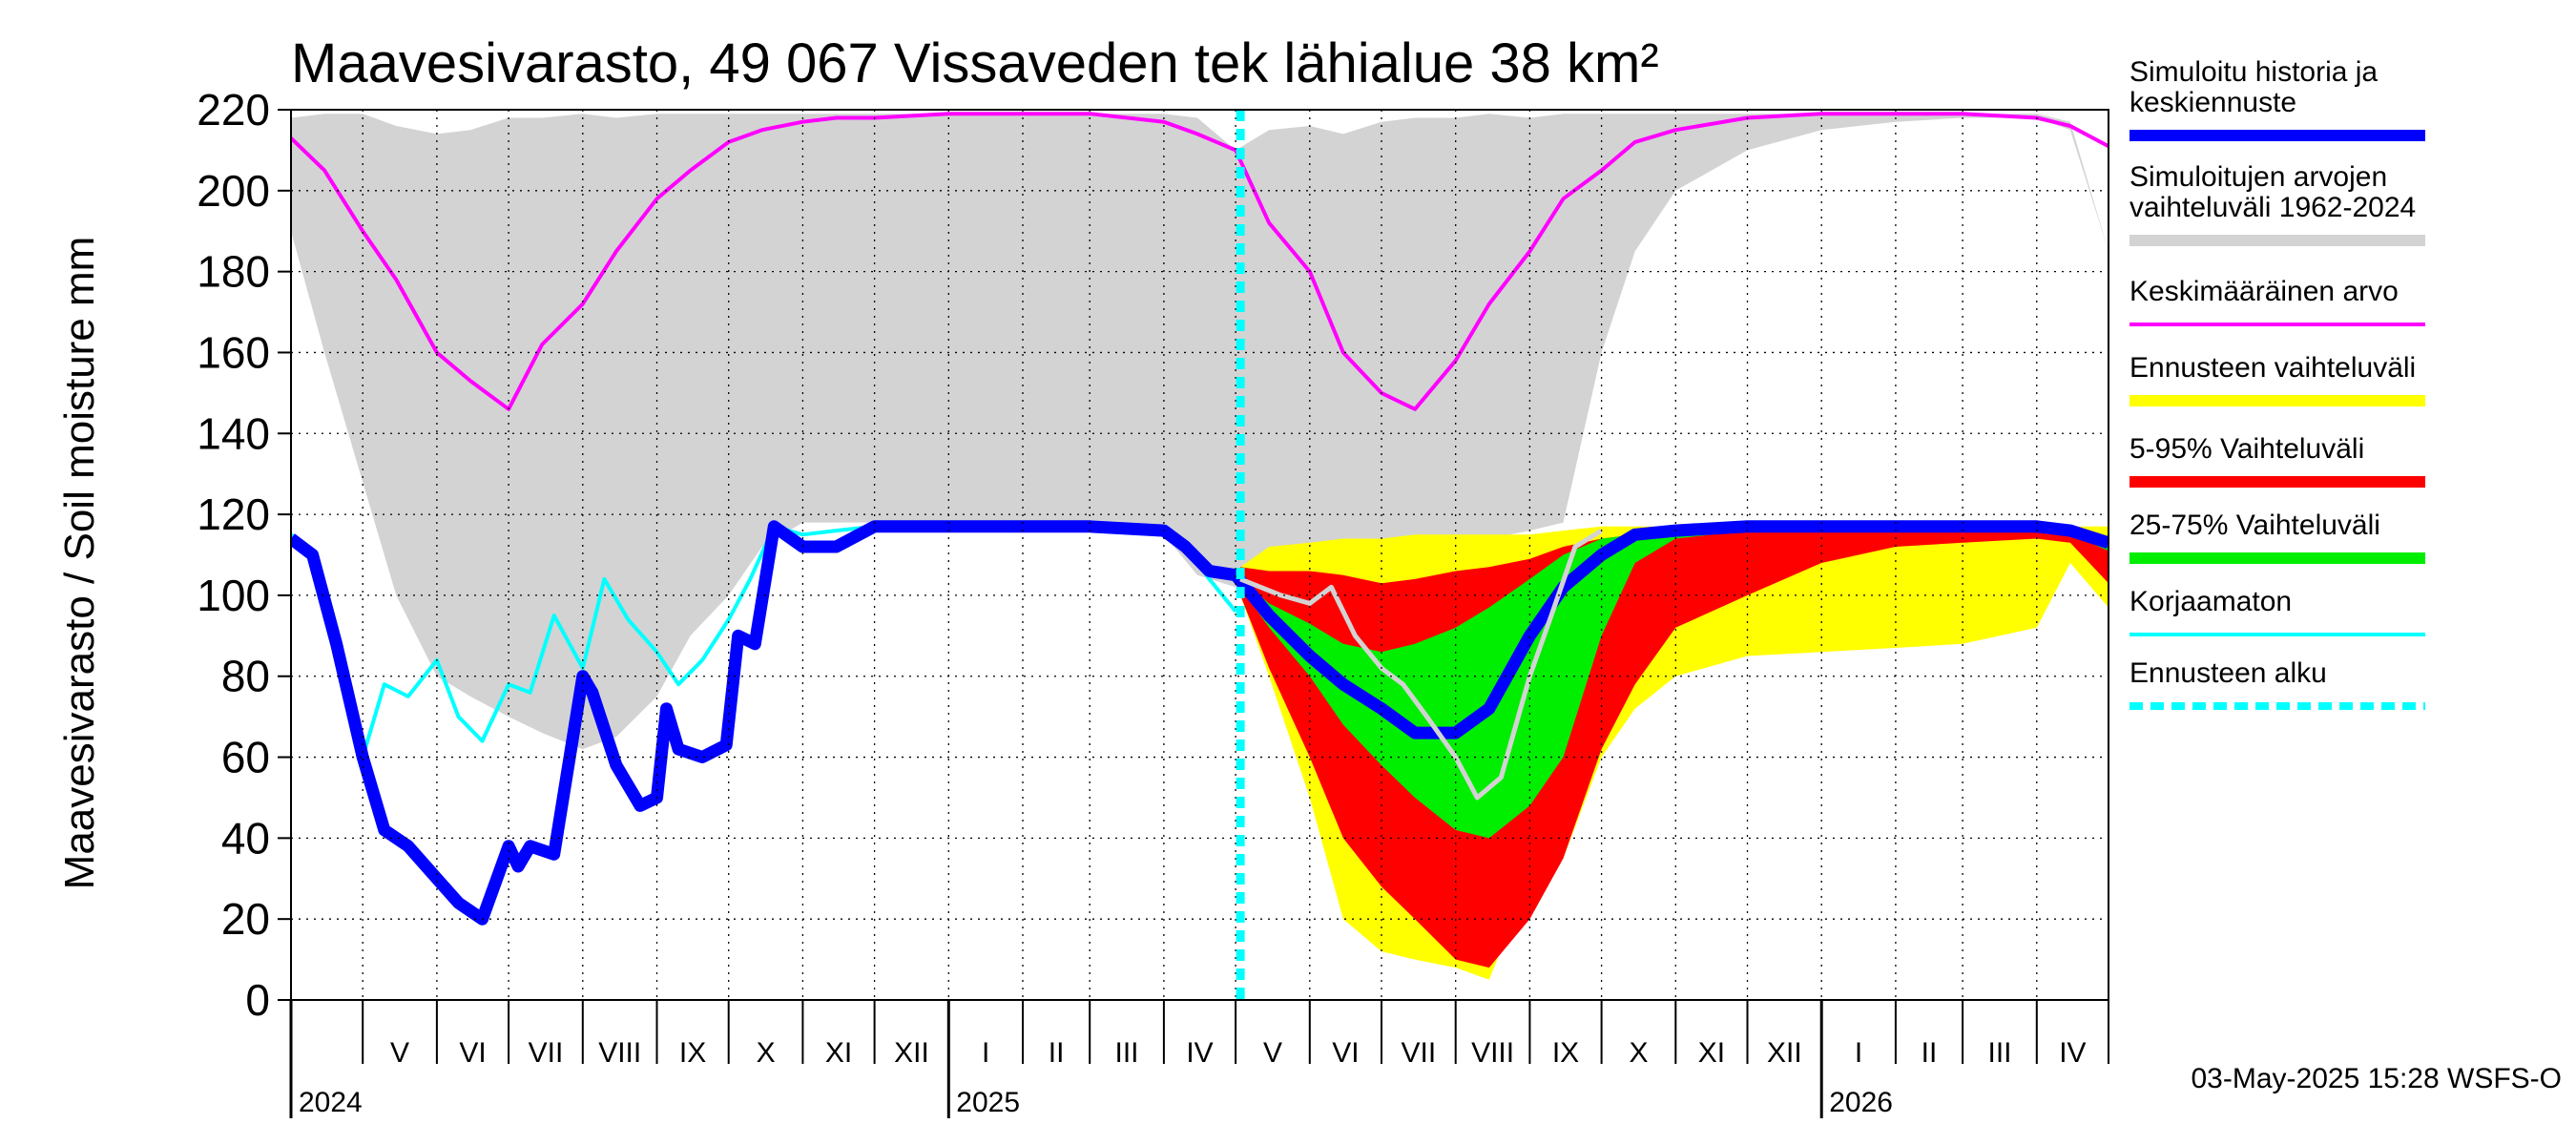 The height and width of the screenshot is (1145, 2576). Describe the element at coordinates (245, 919) in the screenshot. I see `y-tick-label: 20` at that location.